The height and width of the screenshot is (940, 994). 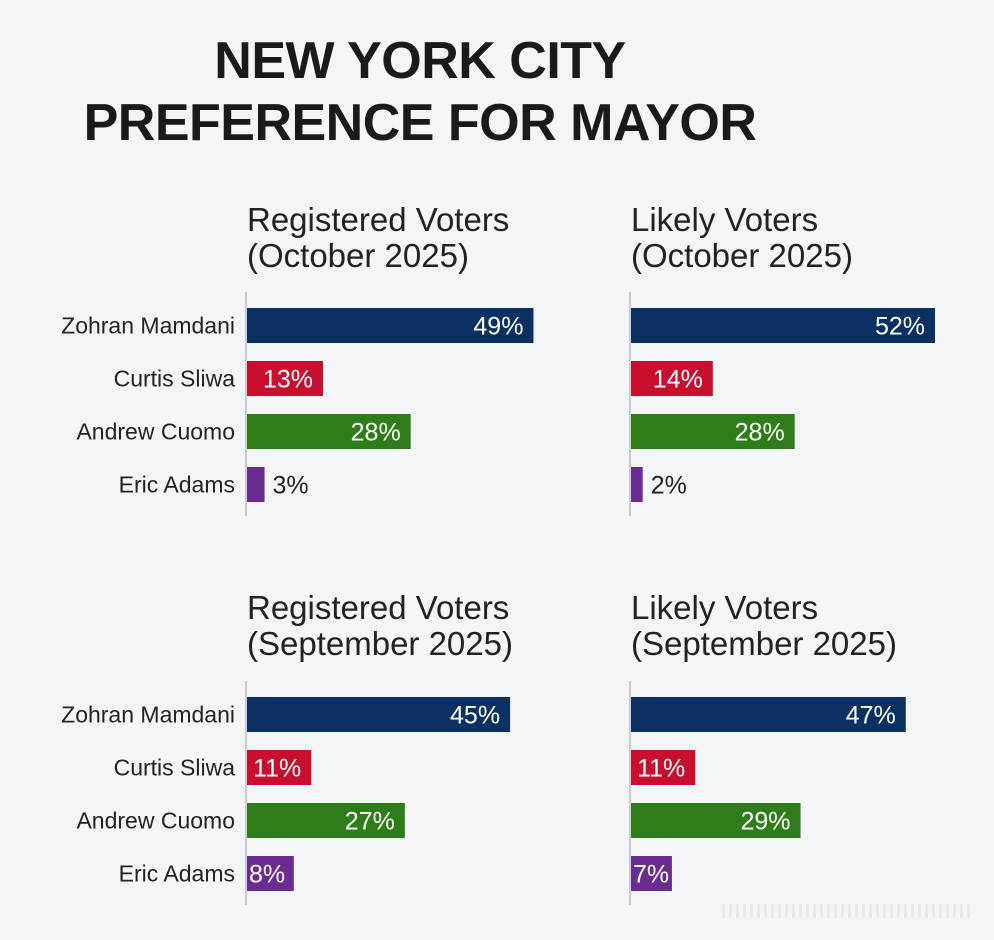 I want to click on panel-title-likely-september: Likely Voters (September 2025), so click(x=764, y=625).